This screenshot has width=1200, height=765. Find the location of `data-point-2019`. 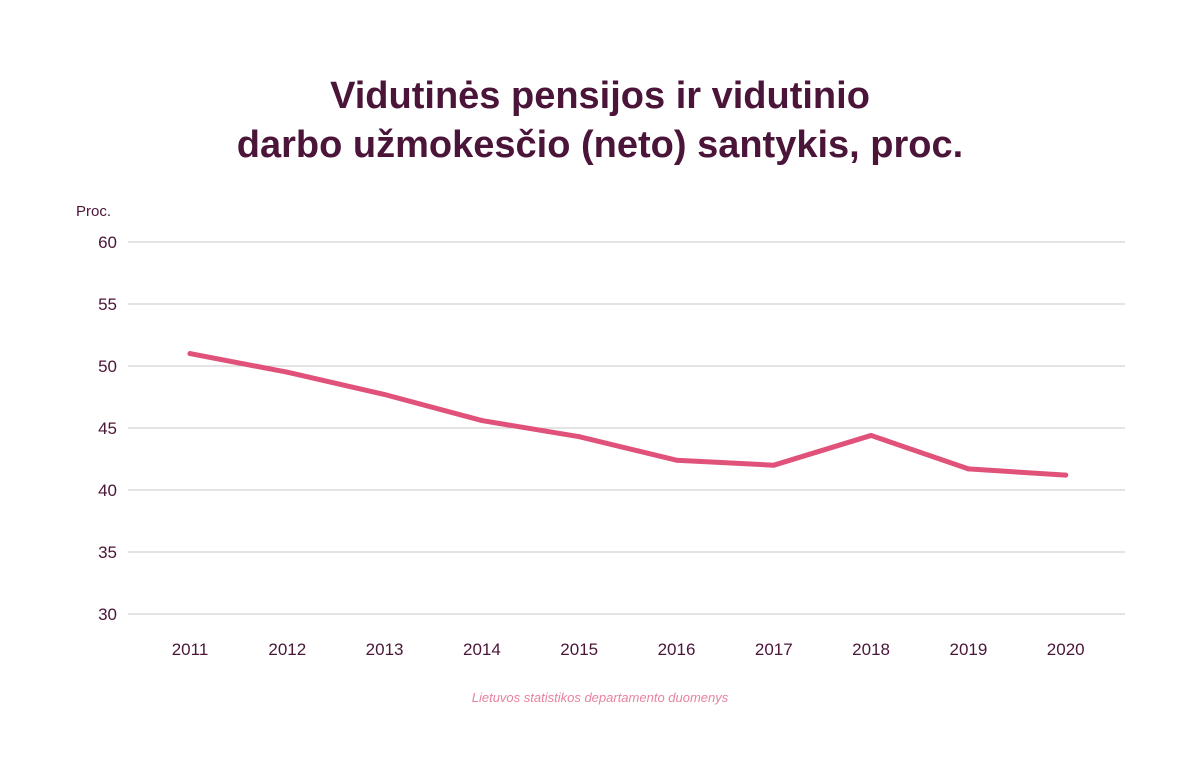

data-point-2019 is located at coordinates (968, 469).